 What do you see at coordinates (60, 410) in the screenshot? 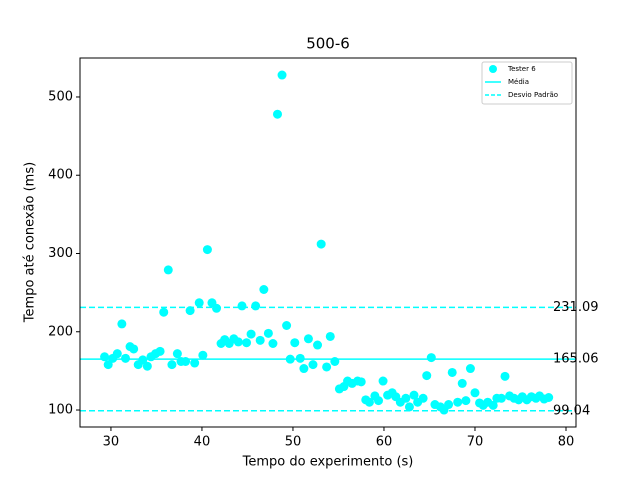
I see `y-tick-label: 100` at bounding box center [60, 410].